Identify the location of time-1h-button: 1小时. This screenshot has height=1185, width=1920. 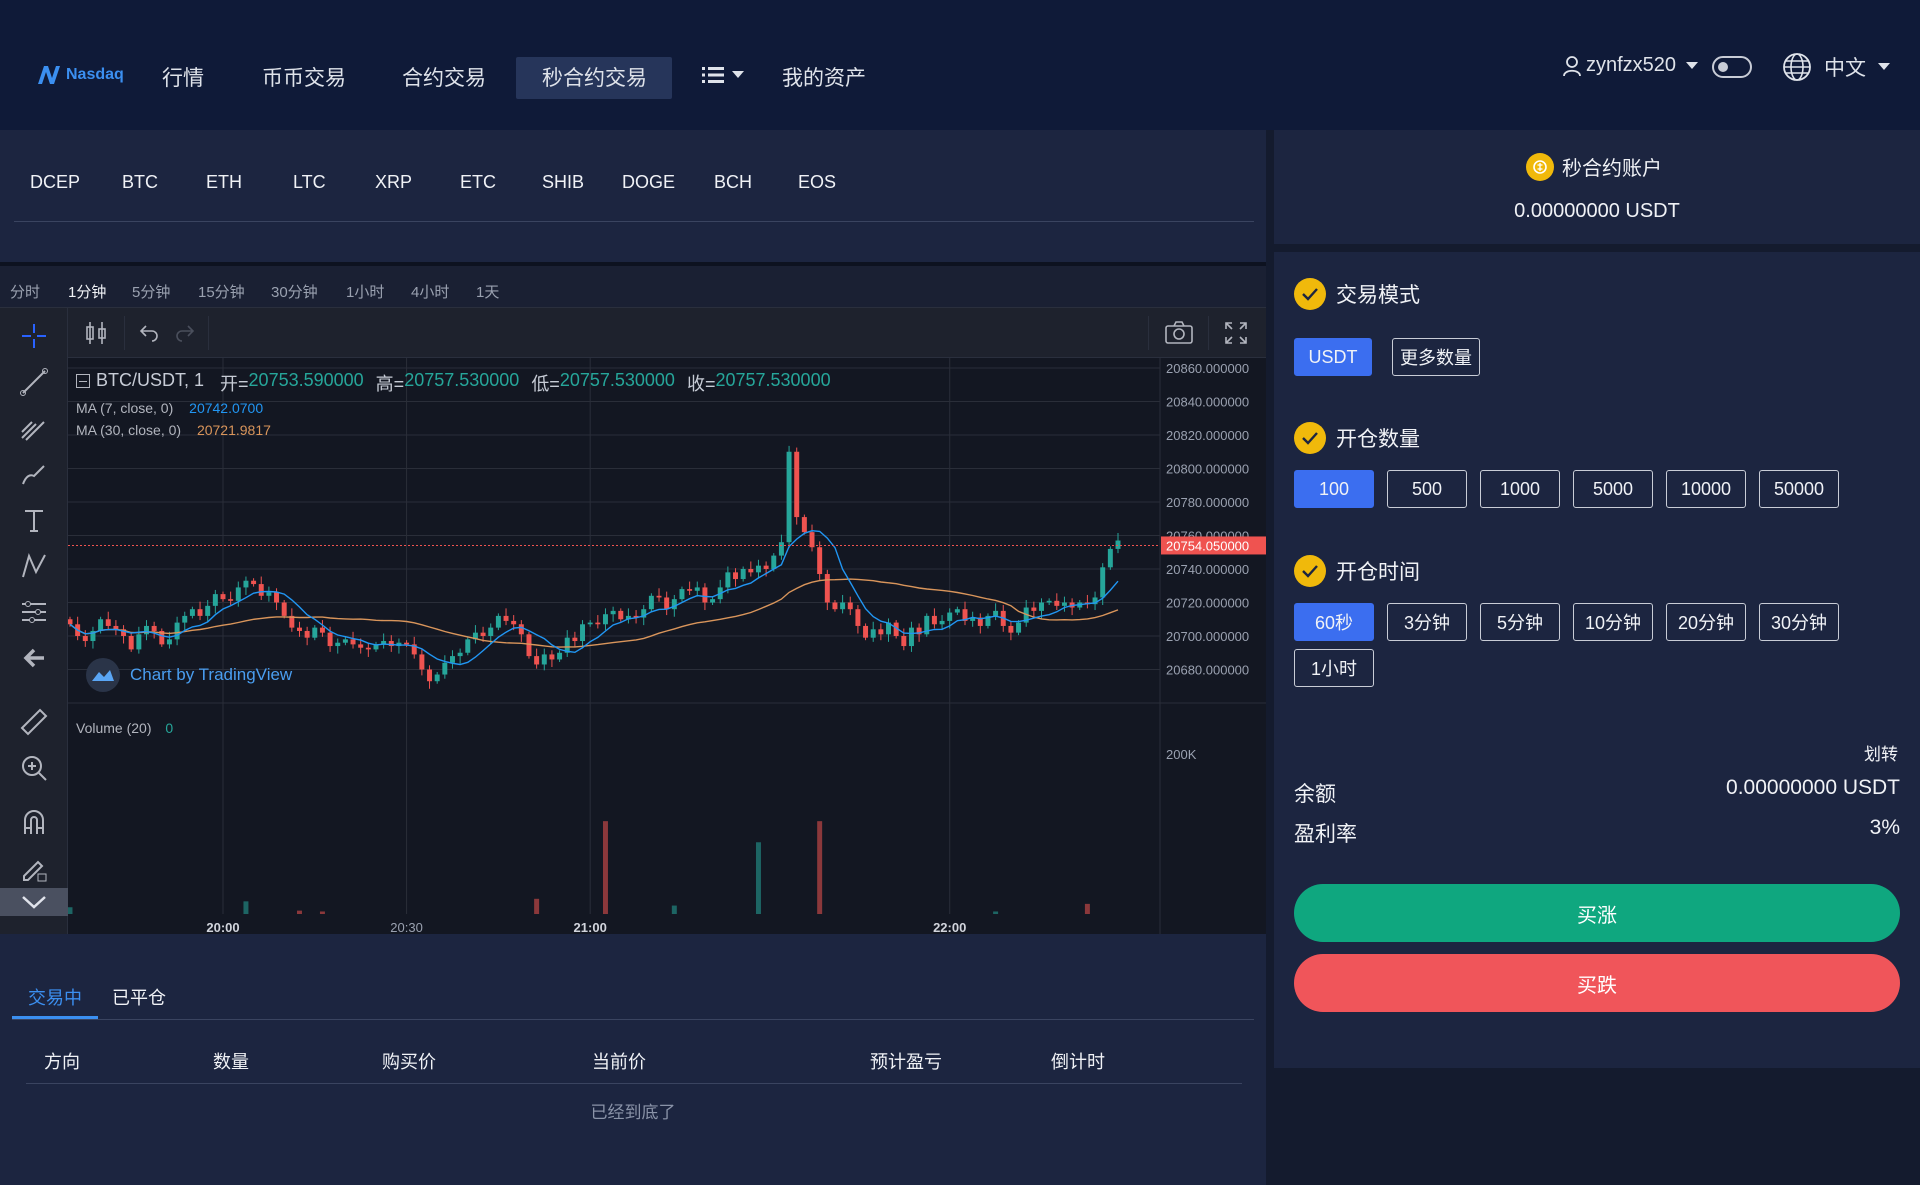
(1334, 668).